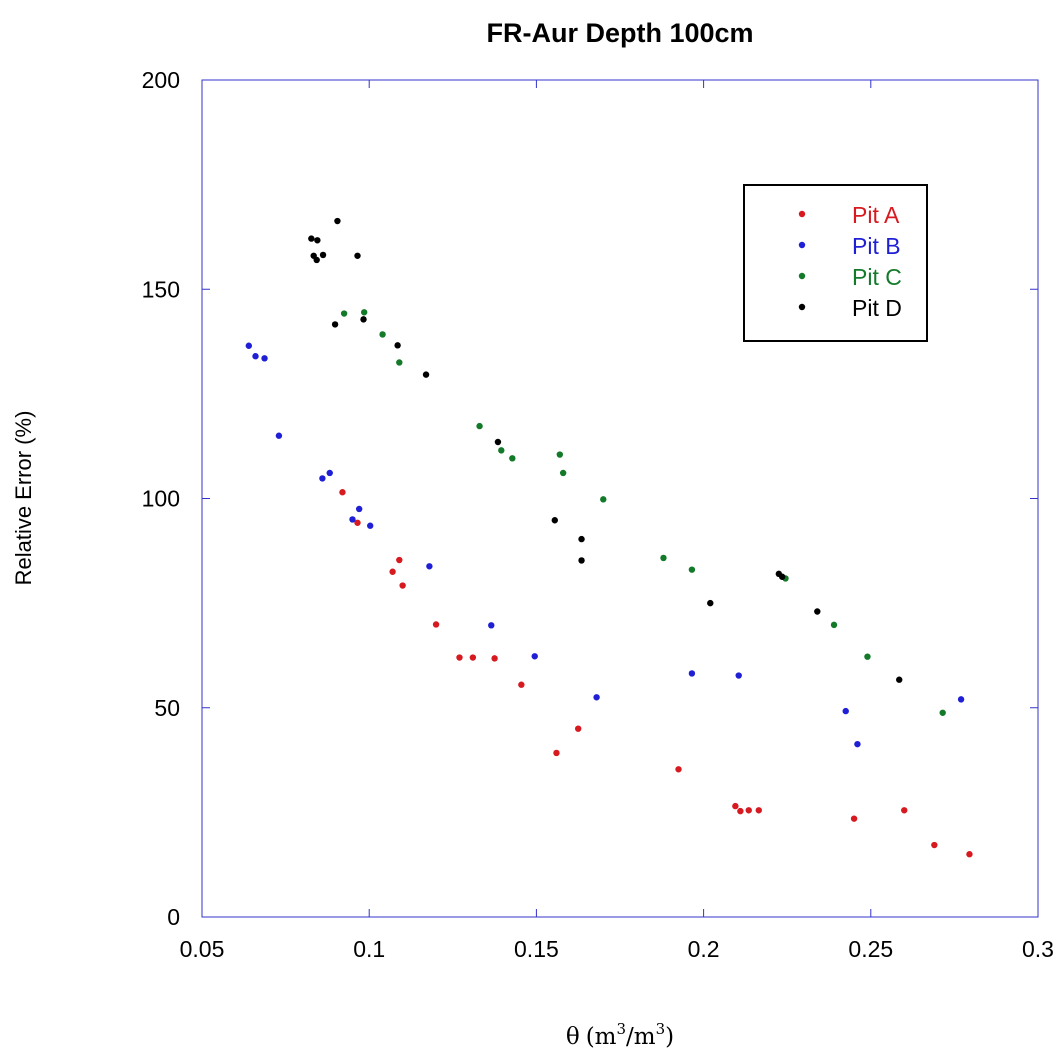 The image size is (1060, 1058). I want to click on x-tick-label-5: 0.3, so click(1038, 949).